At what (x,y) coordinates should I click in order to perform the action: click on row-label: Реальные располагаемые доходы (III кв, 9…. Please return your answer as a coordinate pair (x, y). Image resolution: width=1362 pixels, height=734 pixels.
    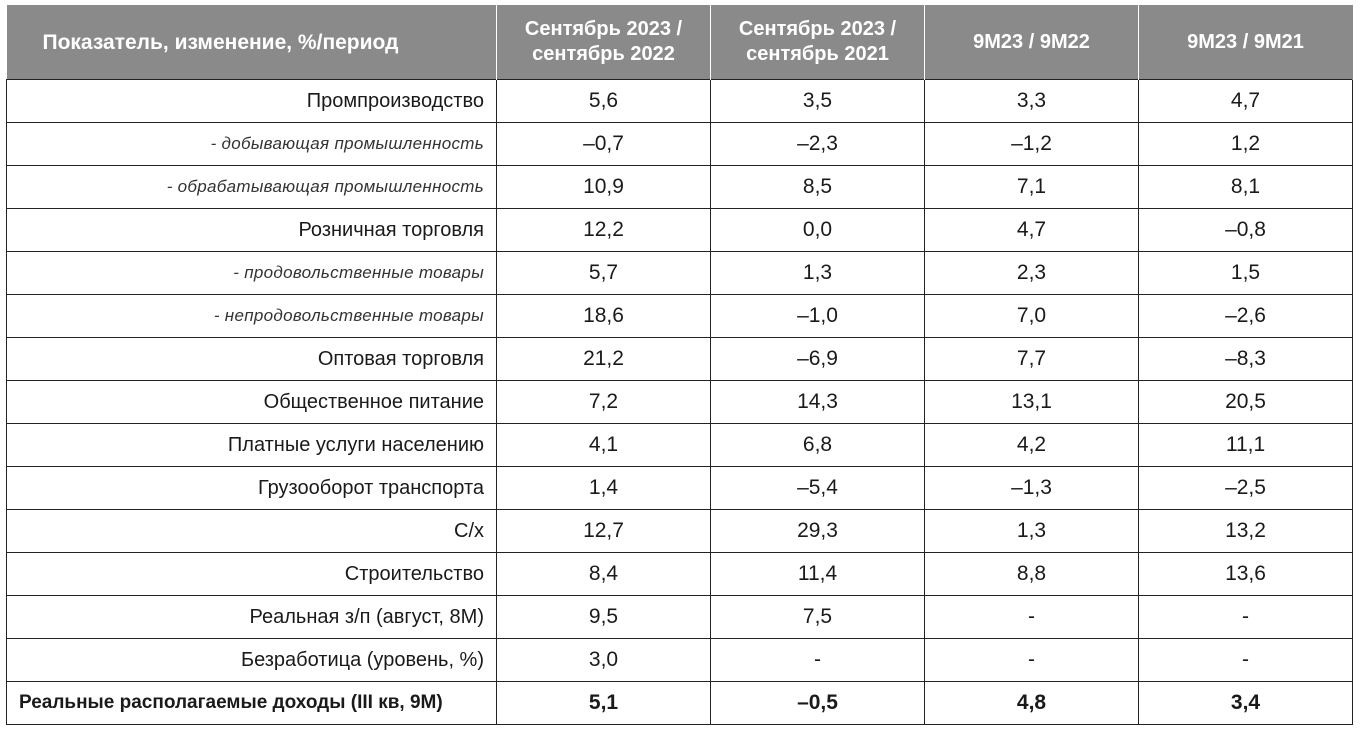
    Looking at the image, I should click on (251, 703).